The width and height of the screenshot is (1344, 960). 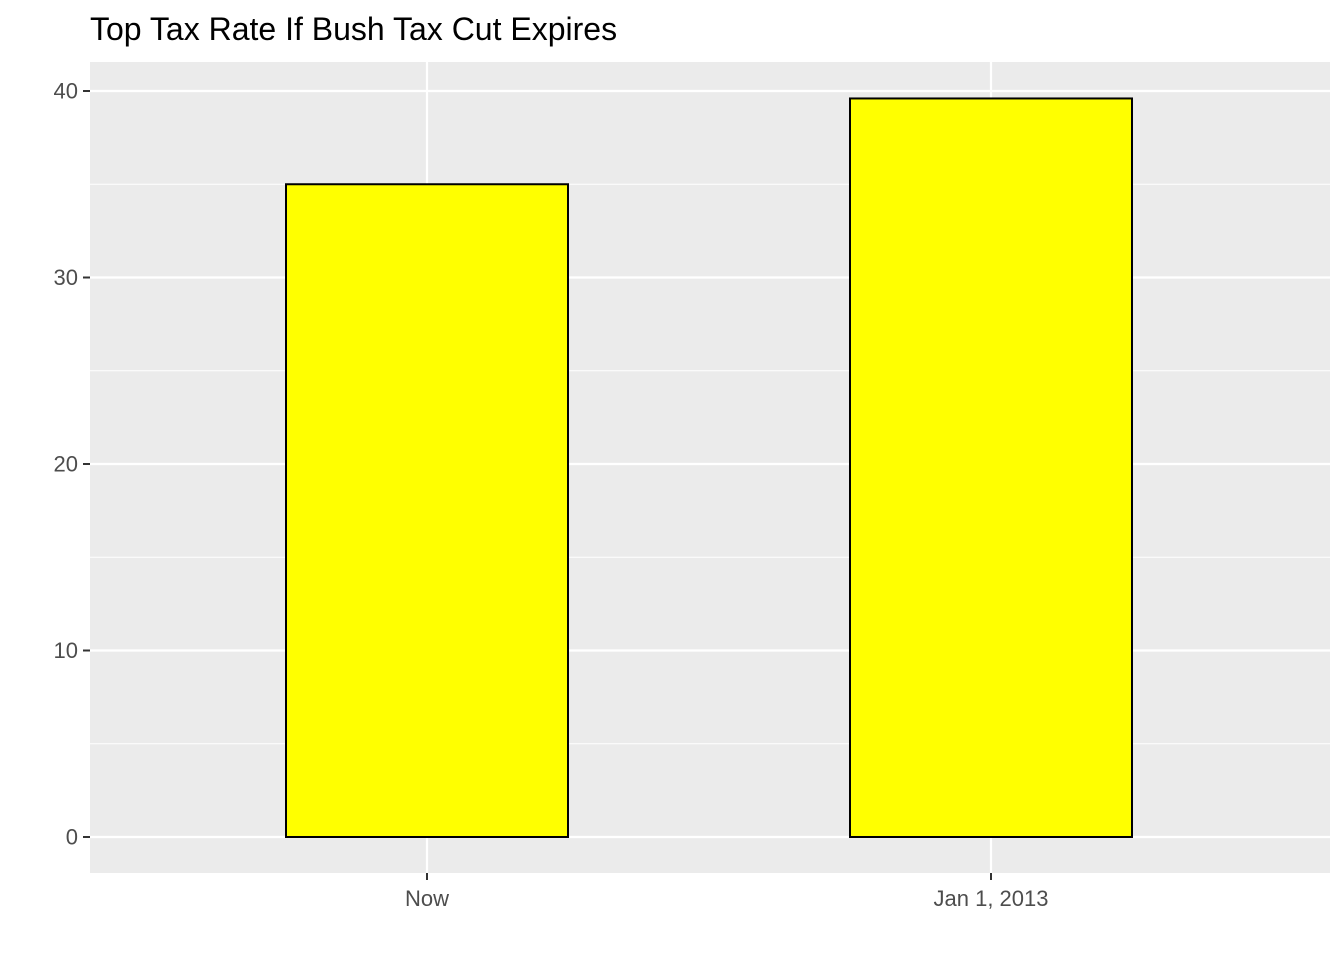 What do you see at coordinates (72, 837) in the screenshot?
I see `y-tick-label: 0` at bounding box center [72, 837].